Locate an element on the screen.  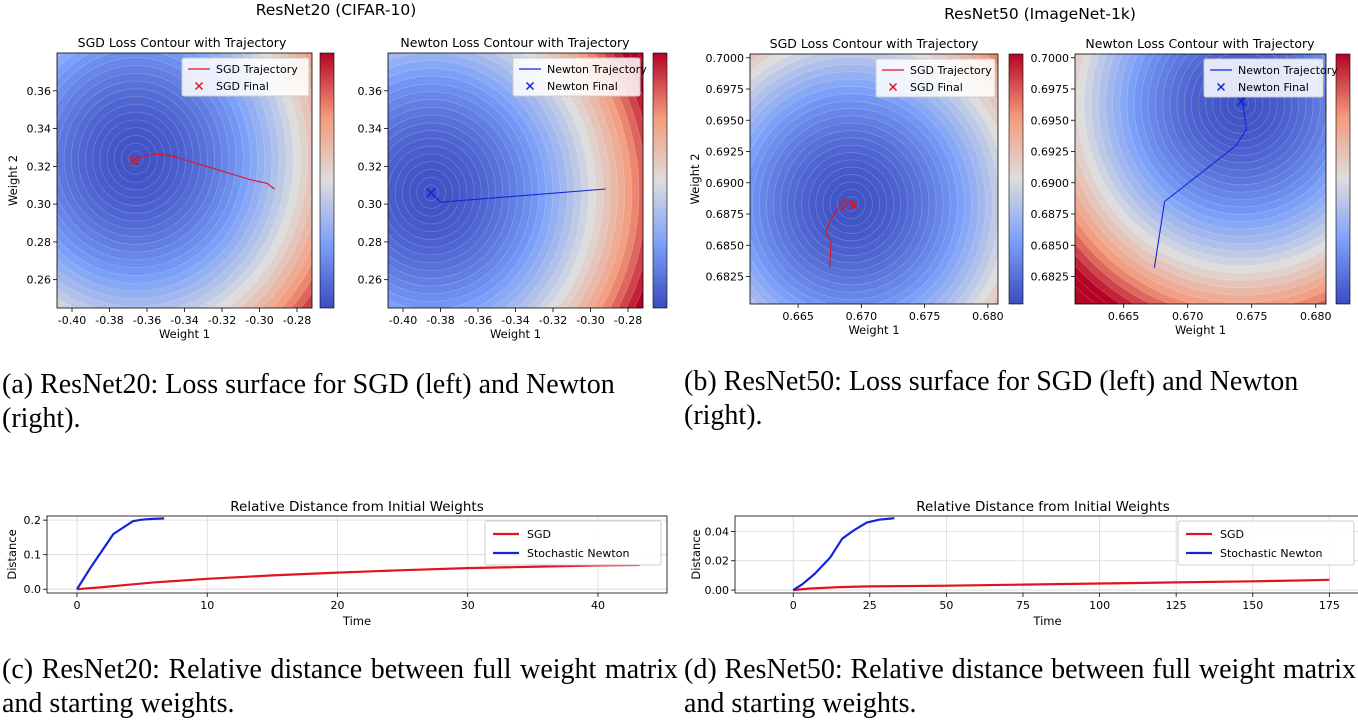
x-tick-label: -0.40 is located at coordinates (72, 320).